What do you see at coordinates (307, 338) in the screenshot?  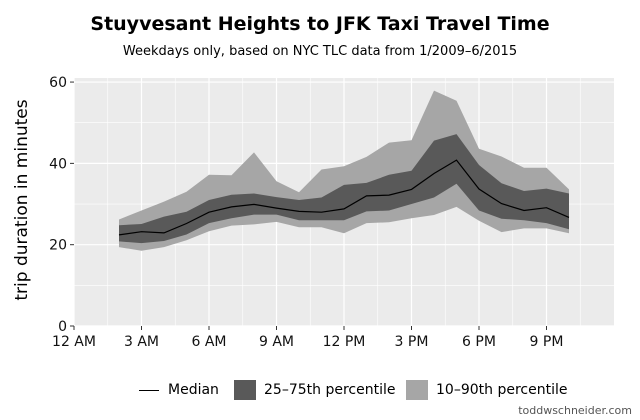 I see `x-axis-ticks: 12 AM 3 AM 6 AM 9 AM 12 PM 3 PM 6 PM 9 PM` at bounding box center [307, 338].